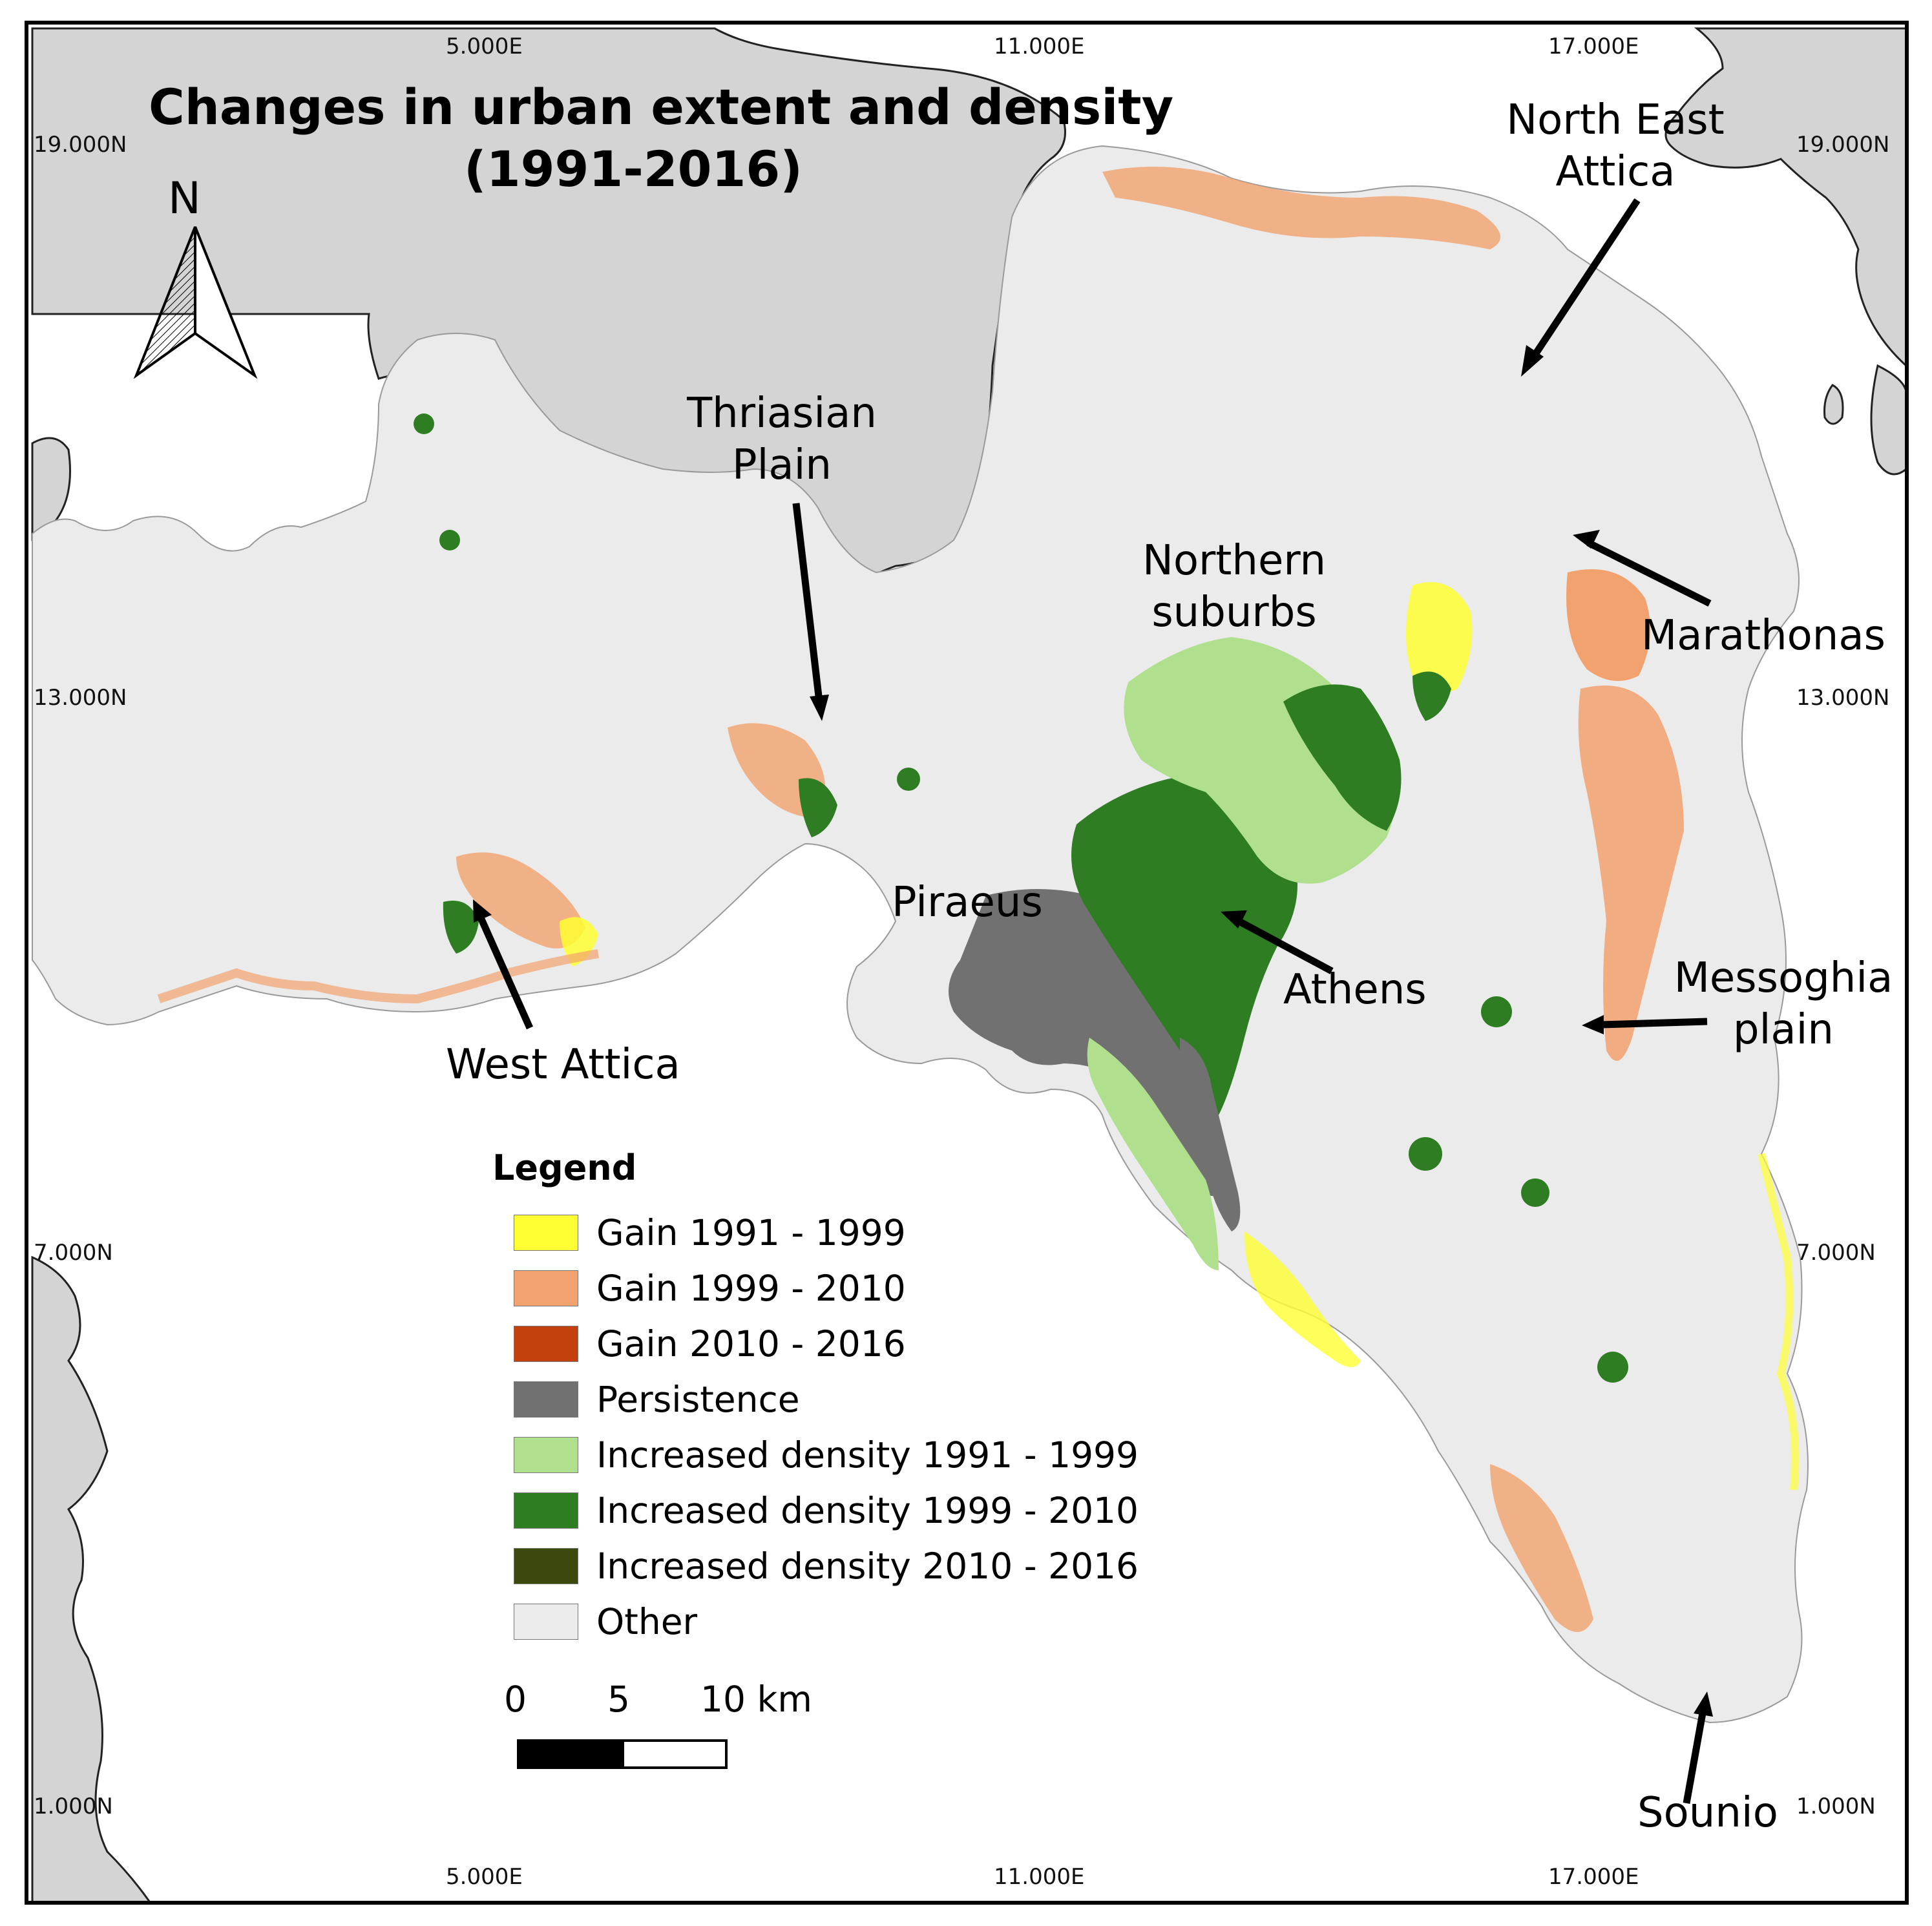  I want to click on label-messoghia-plain-line-1: Messoghia, so click(1784, 978).